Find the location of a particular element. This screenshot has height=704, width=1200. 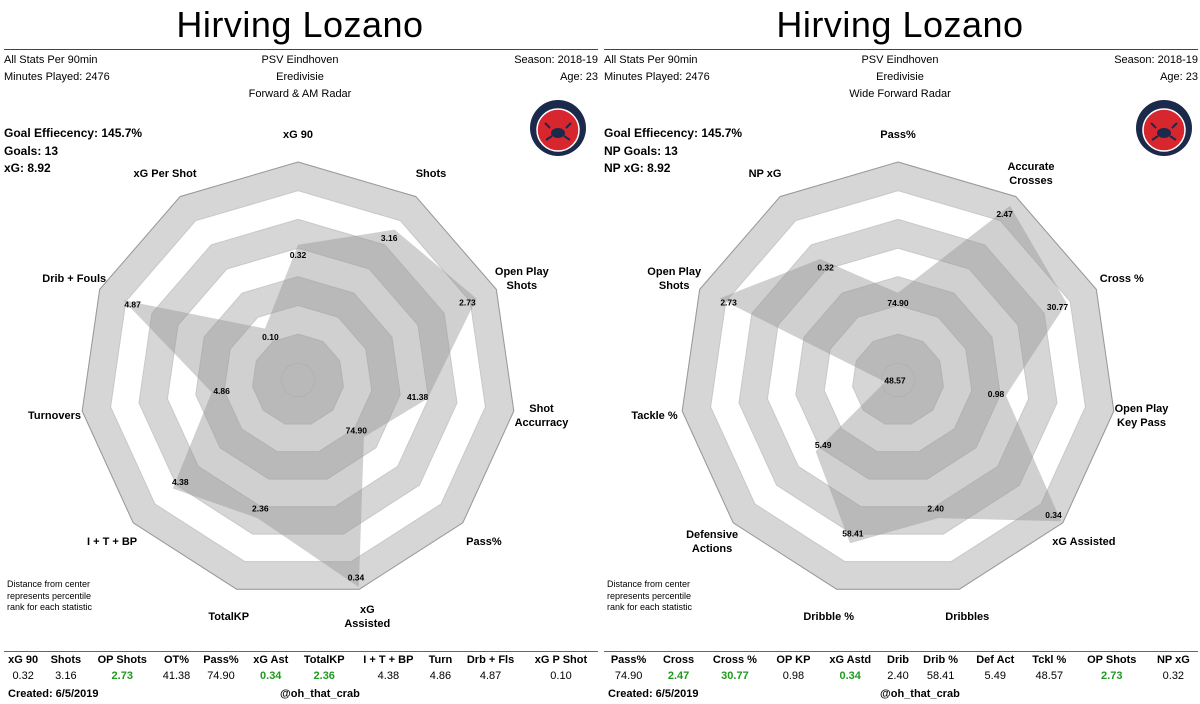

radar-axis-label: Pass% is located at coordinates (484, 542).